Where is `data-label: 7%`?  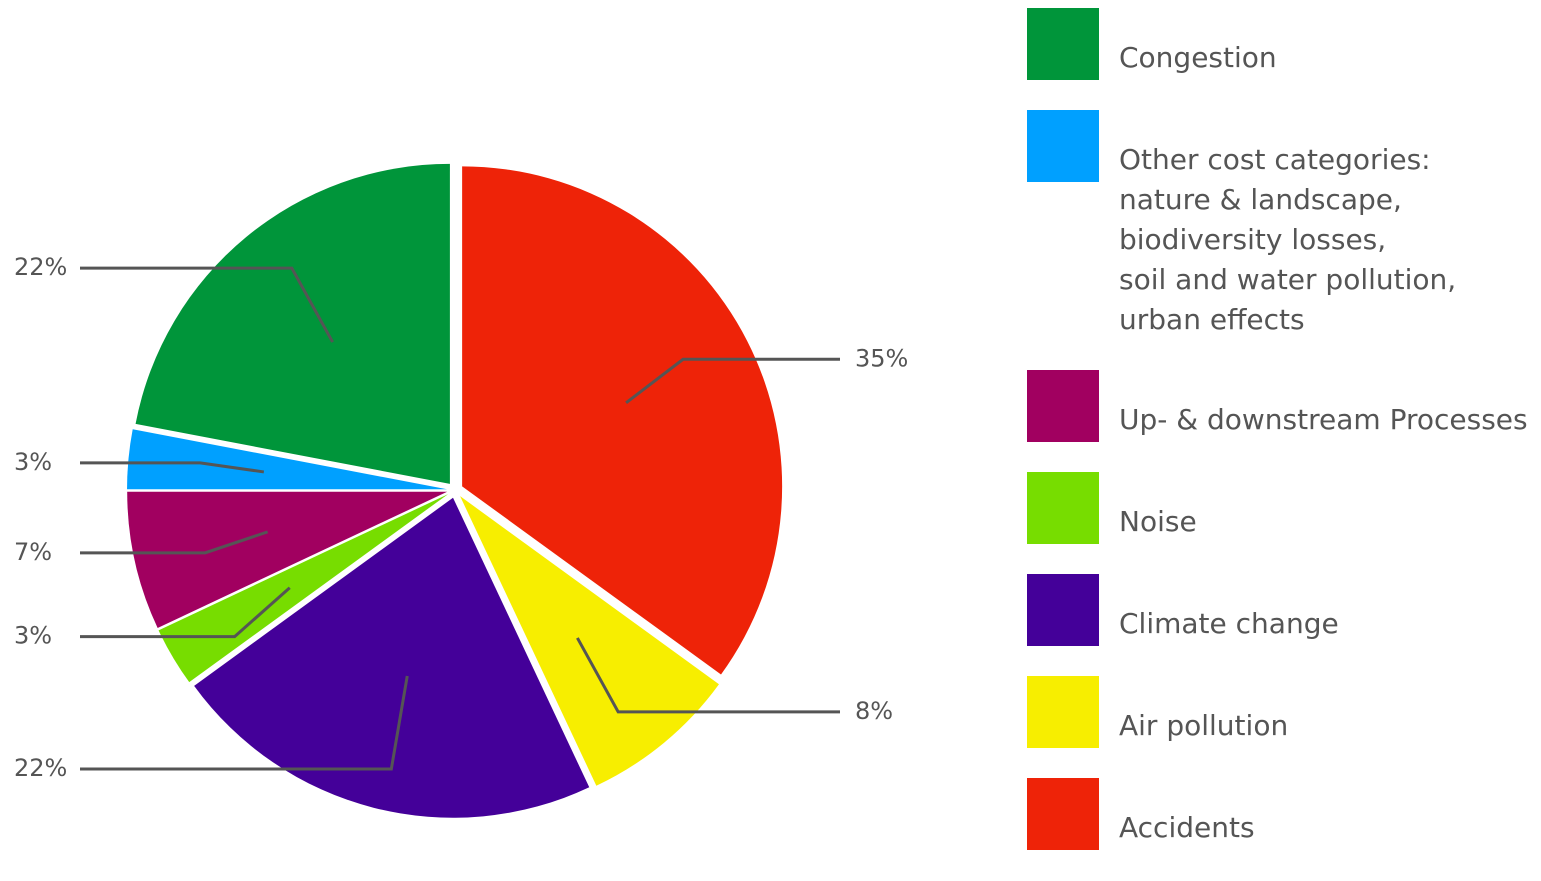
data-label: 7% is located at coordinates (33, 552).